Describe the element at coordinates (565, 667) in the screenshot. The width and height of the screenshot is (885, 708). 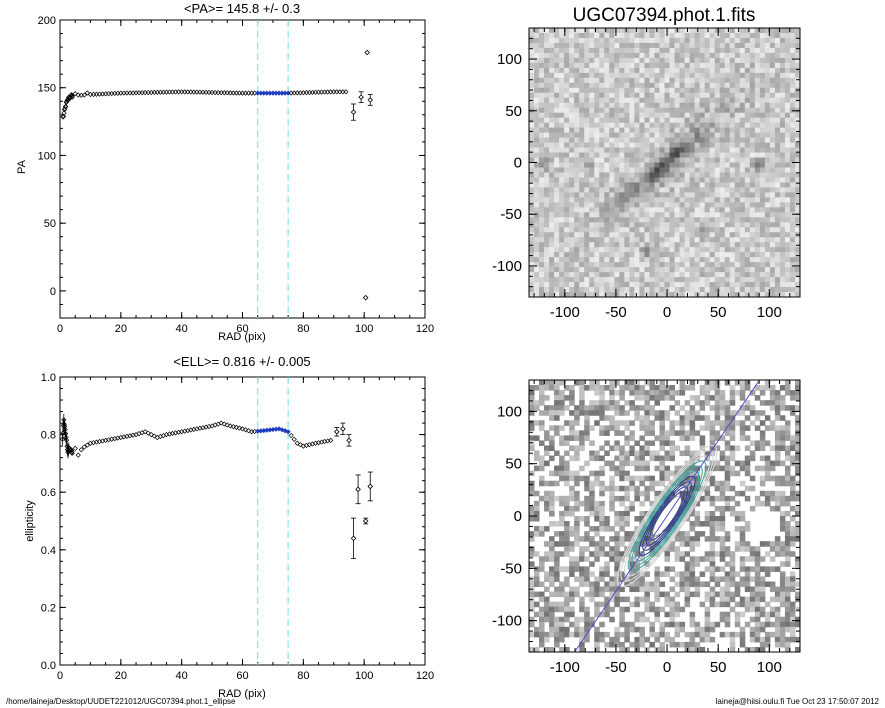
I see `model-xtick-label: -100` at that location.